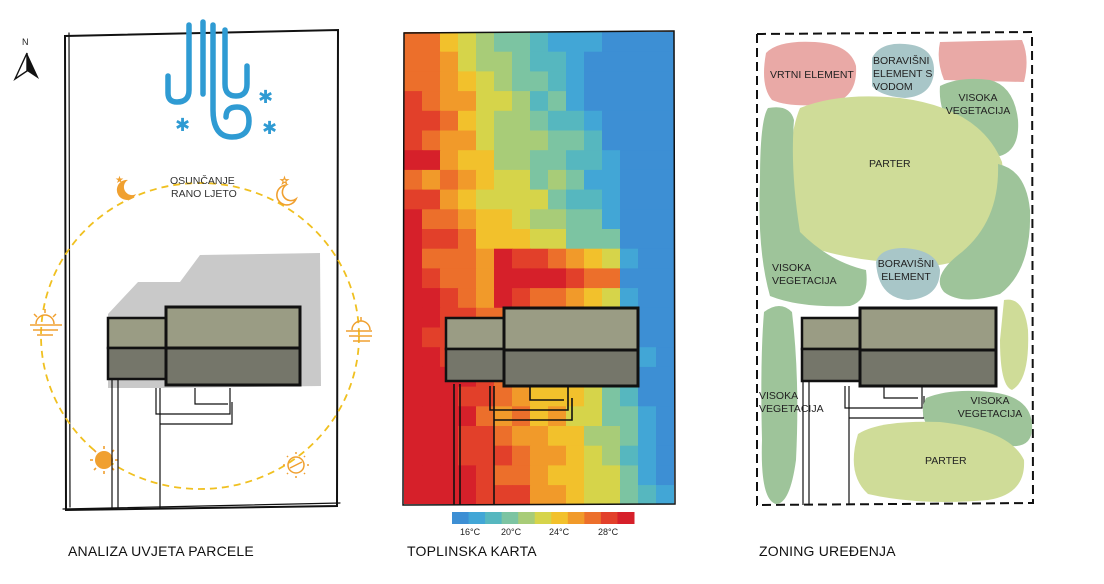 The height and width of the screenshot is (584, 1104). I want to click on zone-visoka-left, so click(813, 207).